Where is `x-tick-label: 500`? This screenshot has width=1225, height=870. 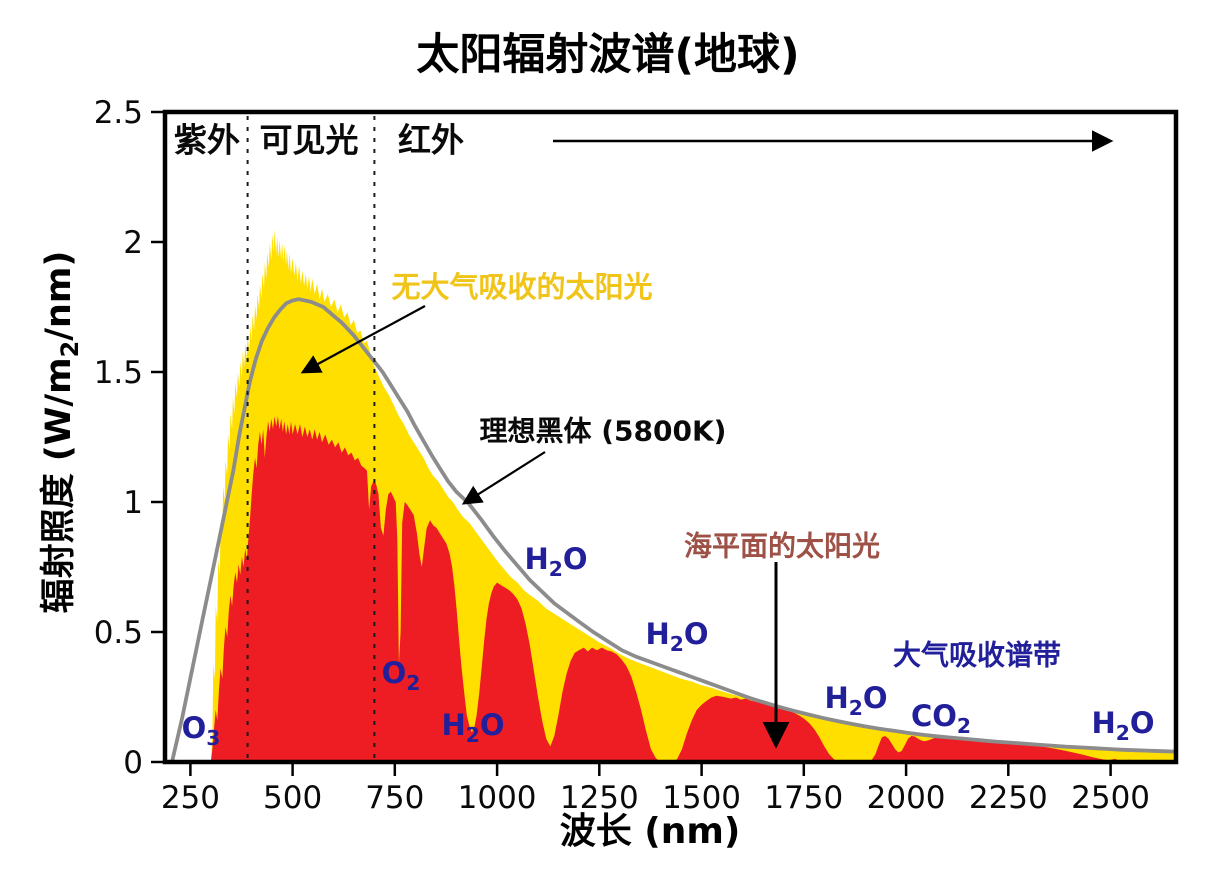
x-tick-label: 500 is located at coordinates (292, 798).